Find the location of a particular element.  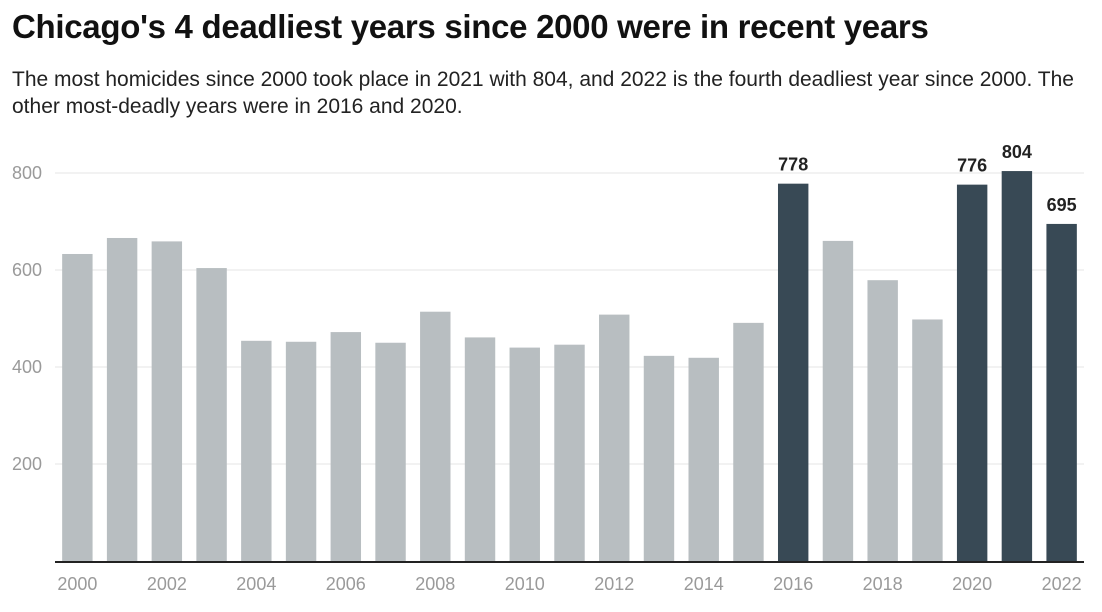

bar-2015 is located at coordinates (748, 441).